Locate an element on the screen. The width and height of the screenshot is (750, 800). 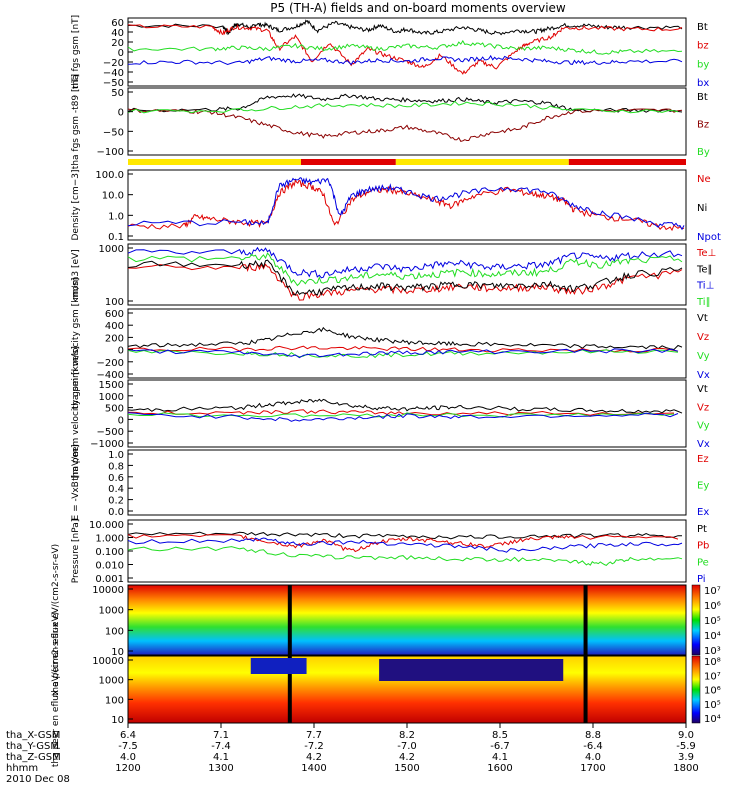
footer-row-label: tha_Z-GSM is located at coordinates (33, 757).